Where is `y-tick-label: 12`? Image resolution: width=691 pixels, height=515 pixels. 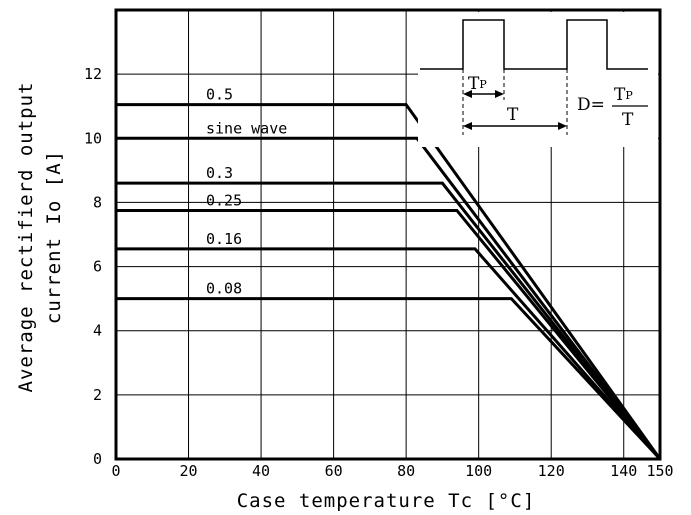
y-tick-label: 12 is located at coordinates (93, 74).